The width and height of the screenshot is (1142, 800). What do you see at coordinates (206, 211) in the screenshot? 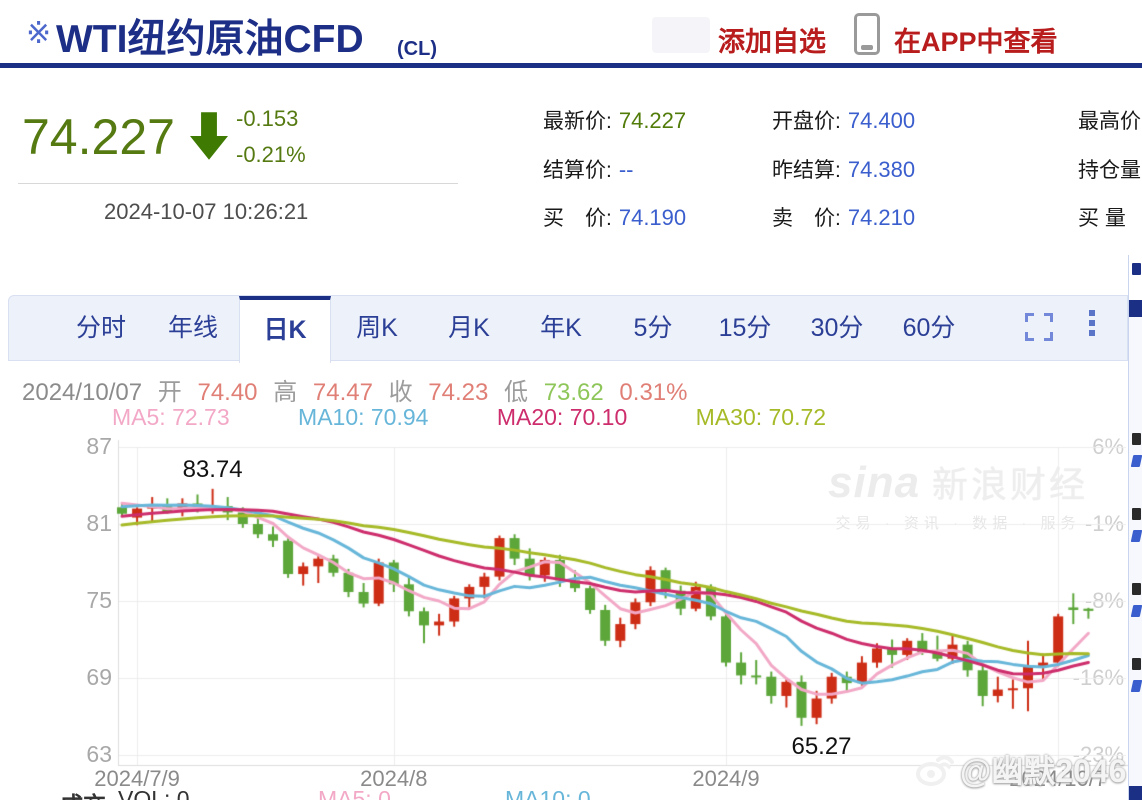
I see `quote-timestamp: 2024-10-07 10:26:21` at bounding box center [206, 211].